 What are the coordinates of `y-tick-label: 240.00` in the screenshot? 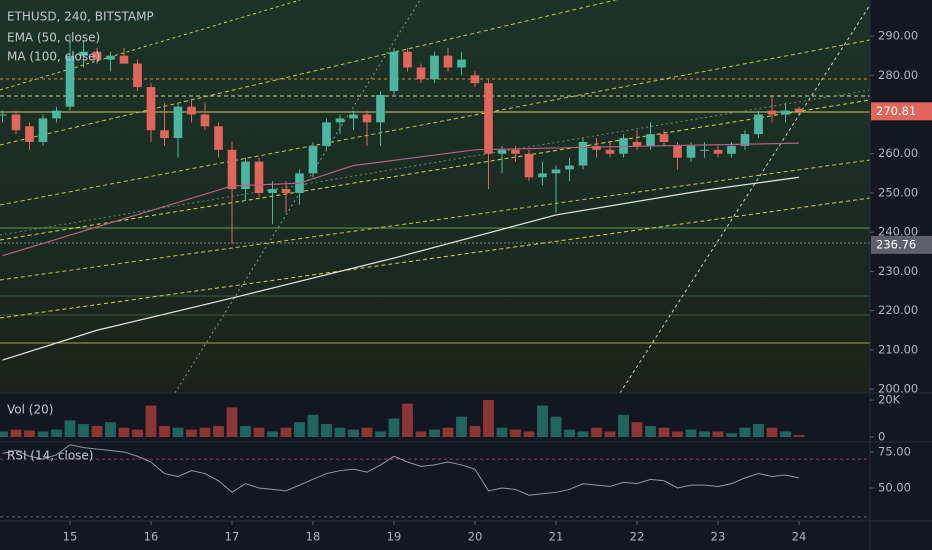 It's located at (898, 232).